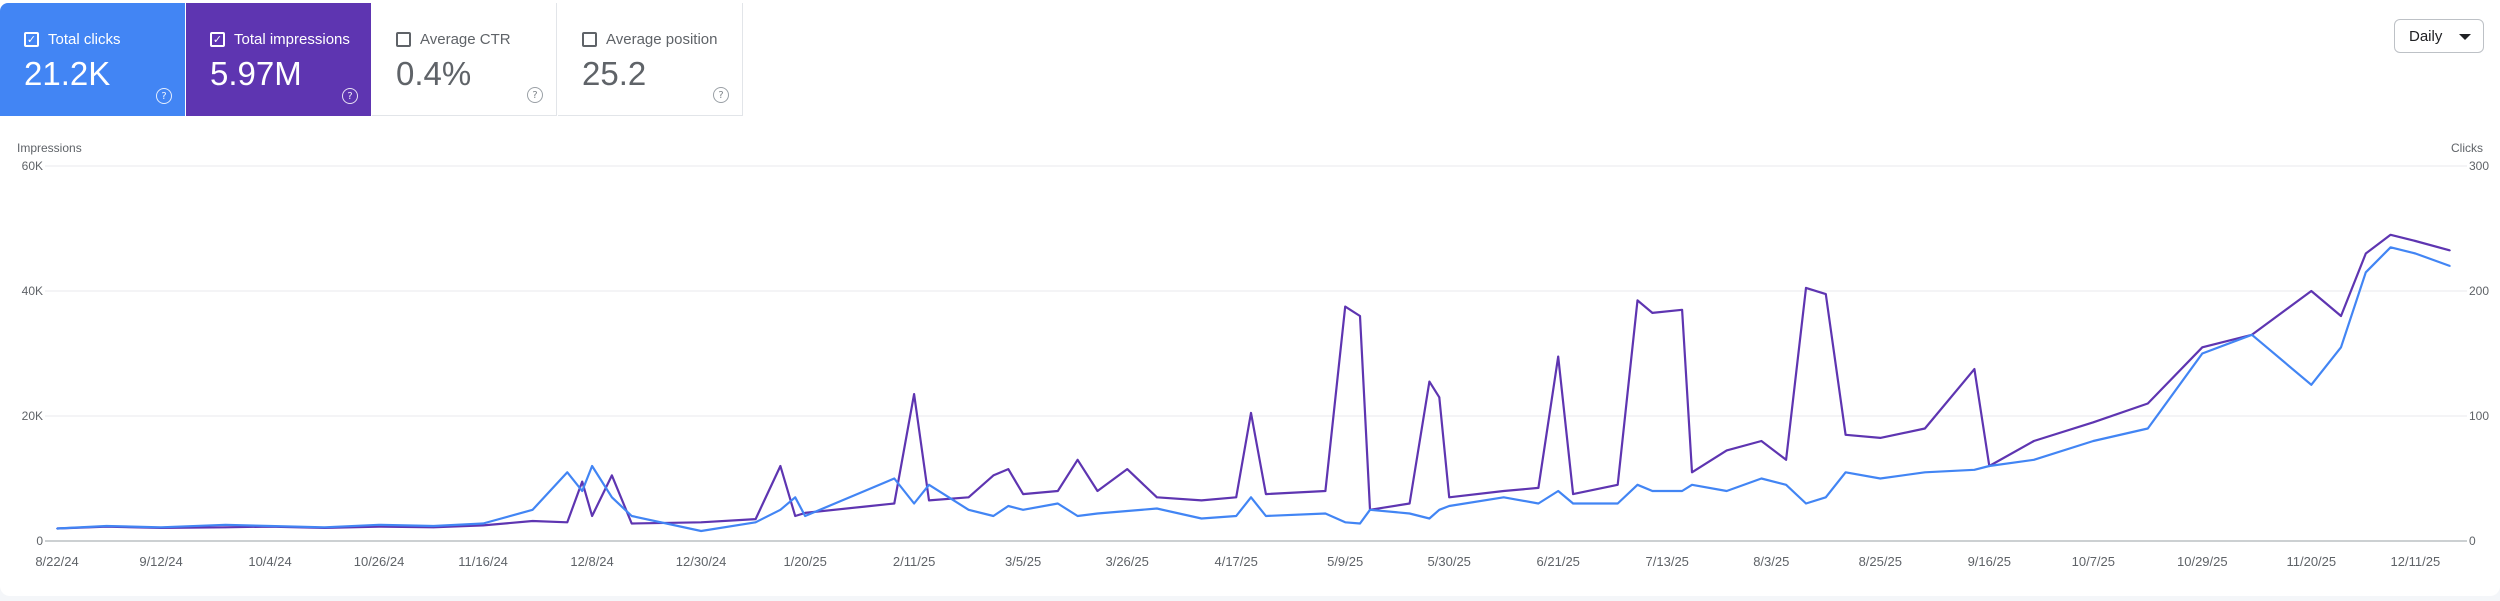 Image resolution: width=2500 pixels, height=601 pixels. I want to click on x-tick-label: 12/30/24, so click(701, 561).